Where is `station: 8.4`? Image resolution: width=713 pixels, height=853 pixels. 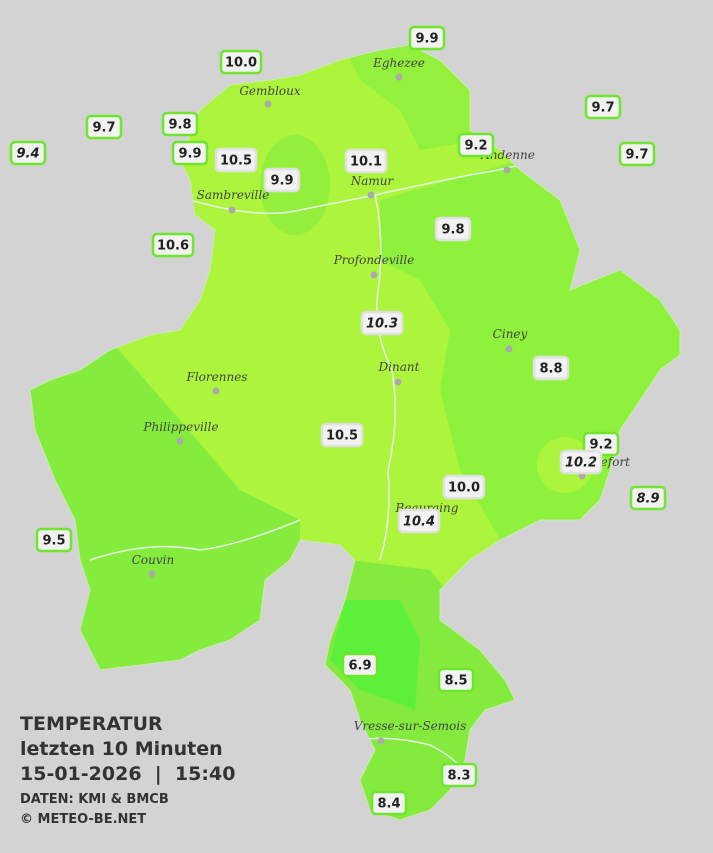 station: 8.4 is located at coordinates (389, 803).